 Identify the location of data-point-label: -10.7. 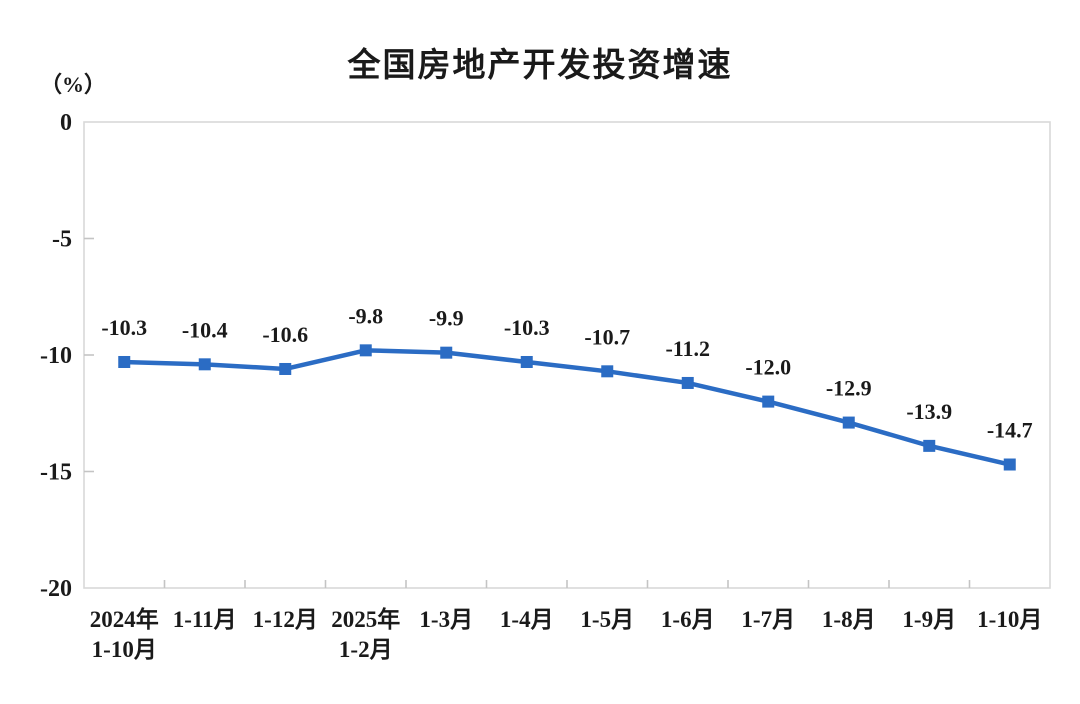
(607, 336).